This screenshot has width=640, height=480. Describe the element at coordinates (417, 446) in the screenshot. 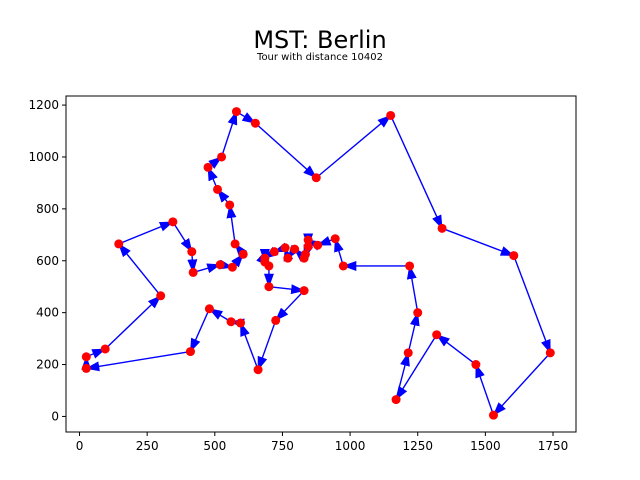

I see `x-tick-label-5: 1250` at that location.